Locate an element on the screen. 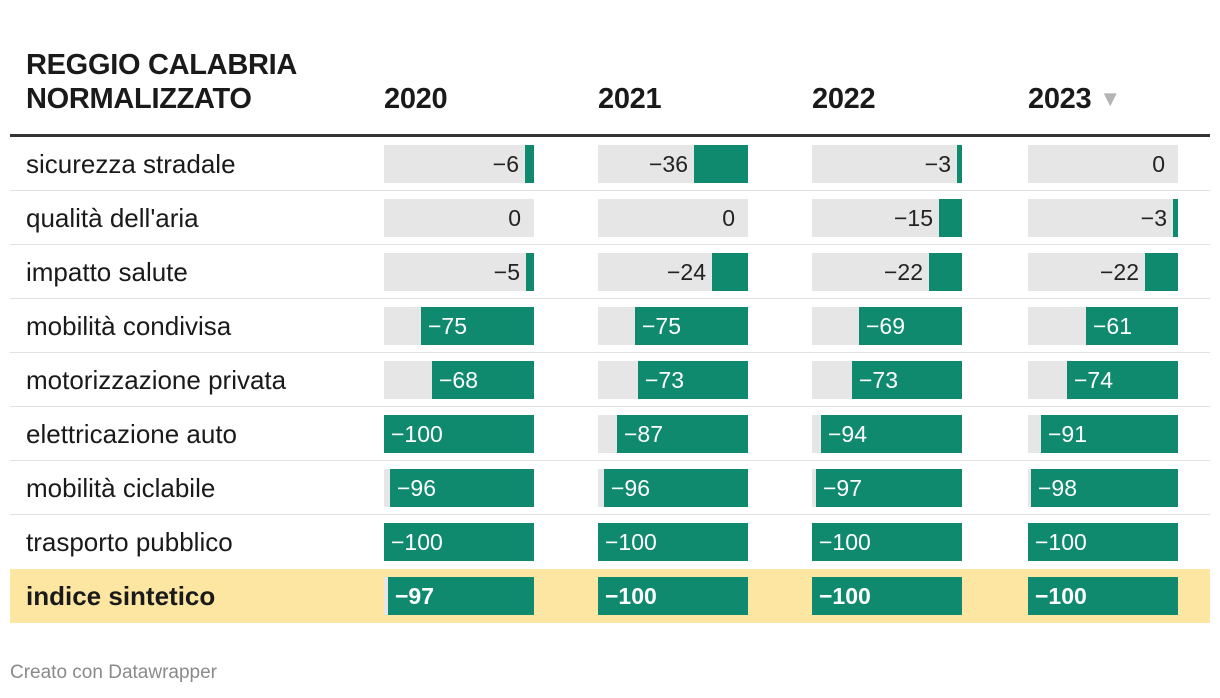  column-header-2021: 2021 is located at coordinates (630, 99).